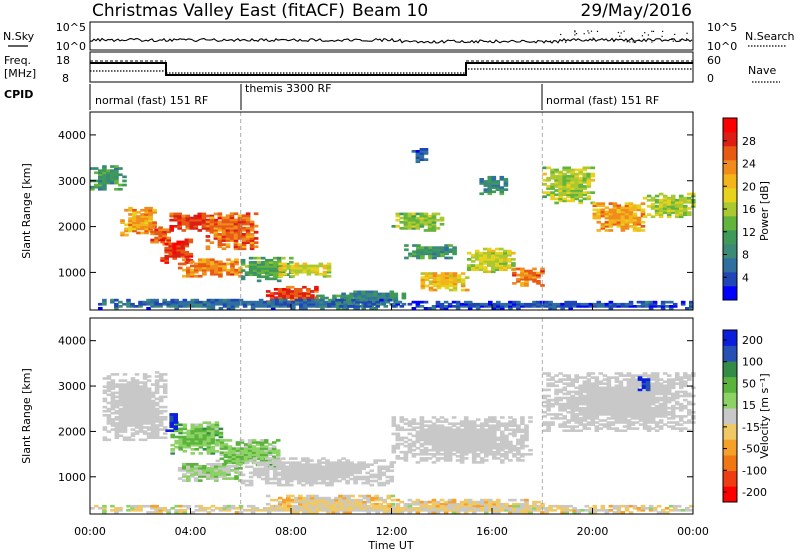  I want to click on nave-label: Nave, so click(762, 70).